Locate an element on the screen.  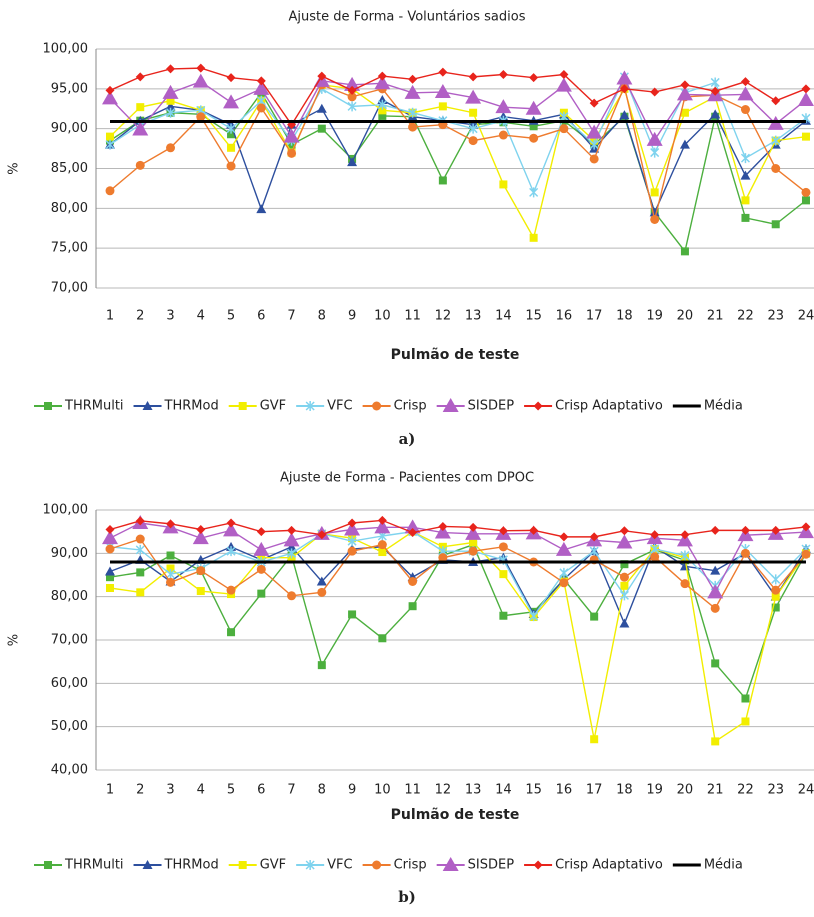
x-tick-label: 12 is located at coordinates (443, 790).